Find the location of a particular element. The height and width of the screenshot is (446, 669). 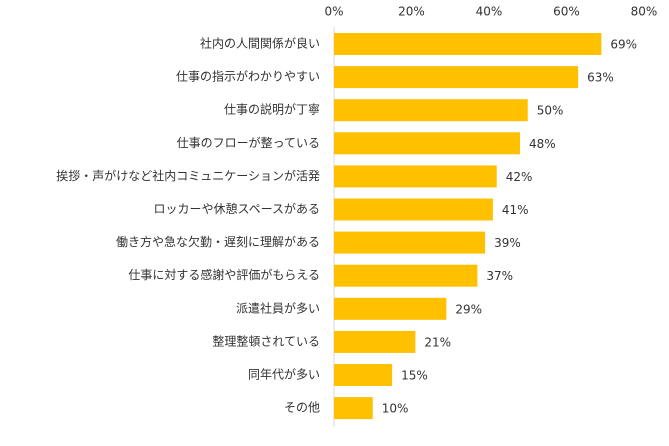

data-label: 63% is located at coordinates (600, 78).